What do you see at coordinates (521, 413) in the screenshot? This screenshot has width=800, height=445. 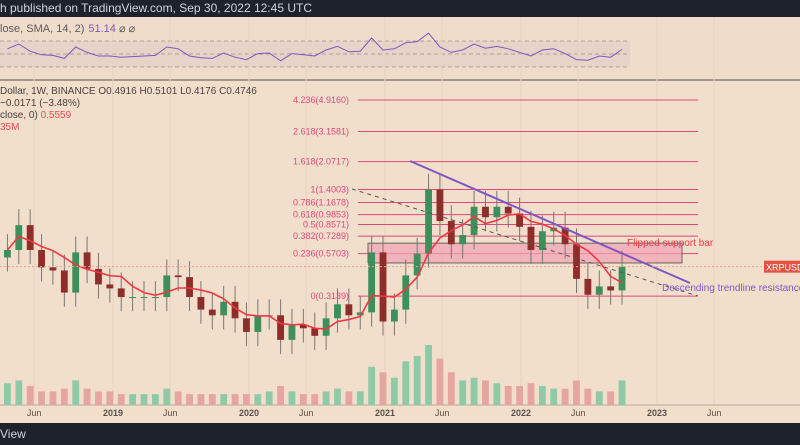 I see `x-tick-label: 2022` at bounding box center [521, 413].